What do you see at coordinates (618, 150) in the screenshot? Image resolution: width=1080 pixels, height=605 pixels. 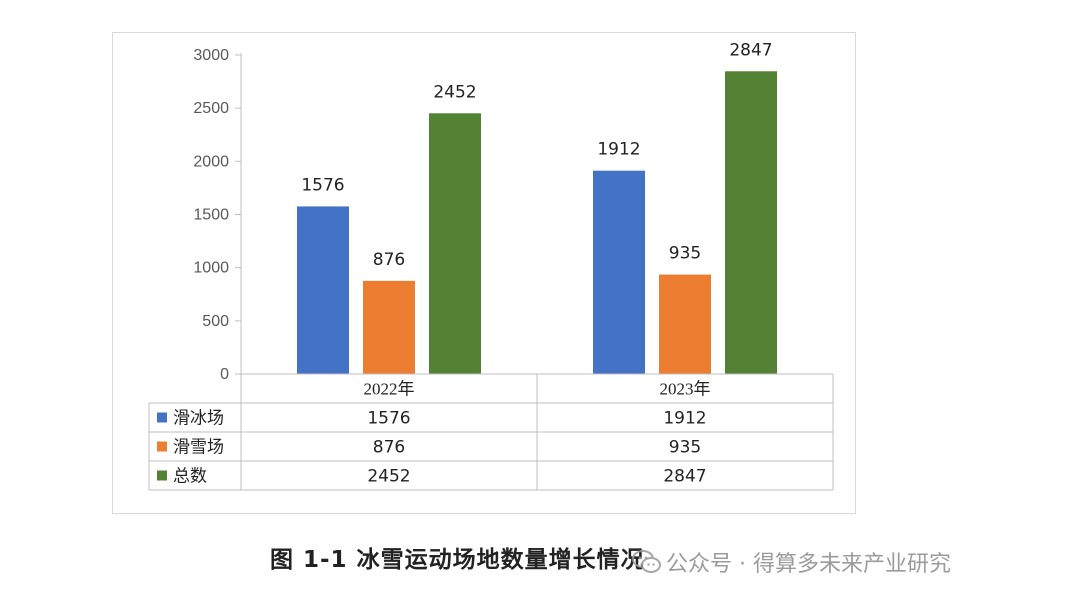 I see `data-label: 1912` at bounding box center [618, 150].